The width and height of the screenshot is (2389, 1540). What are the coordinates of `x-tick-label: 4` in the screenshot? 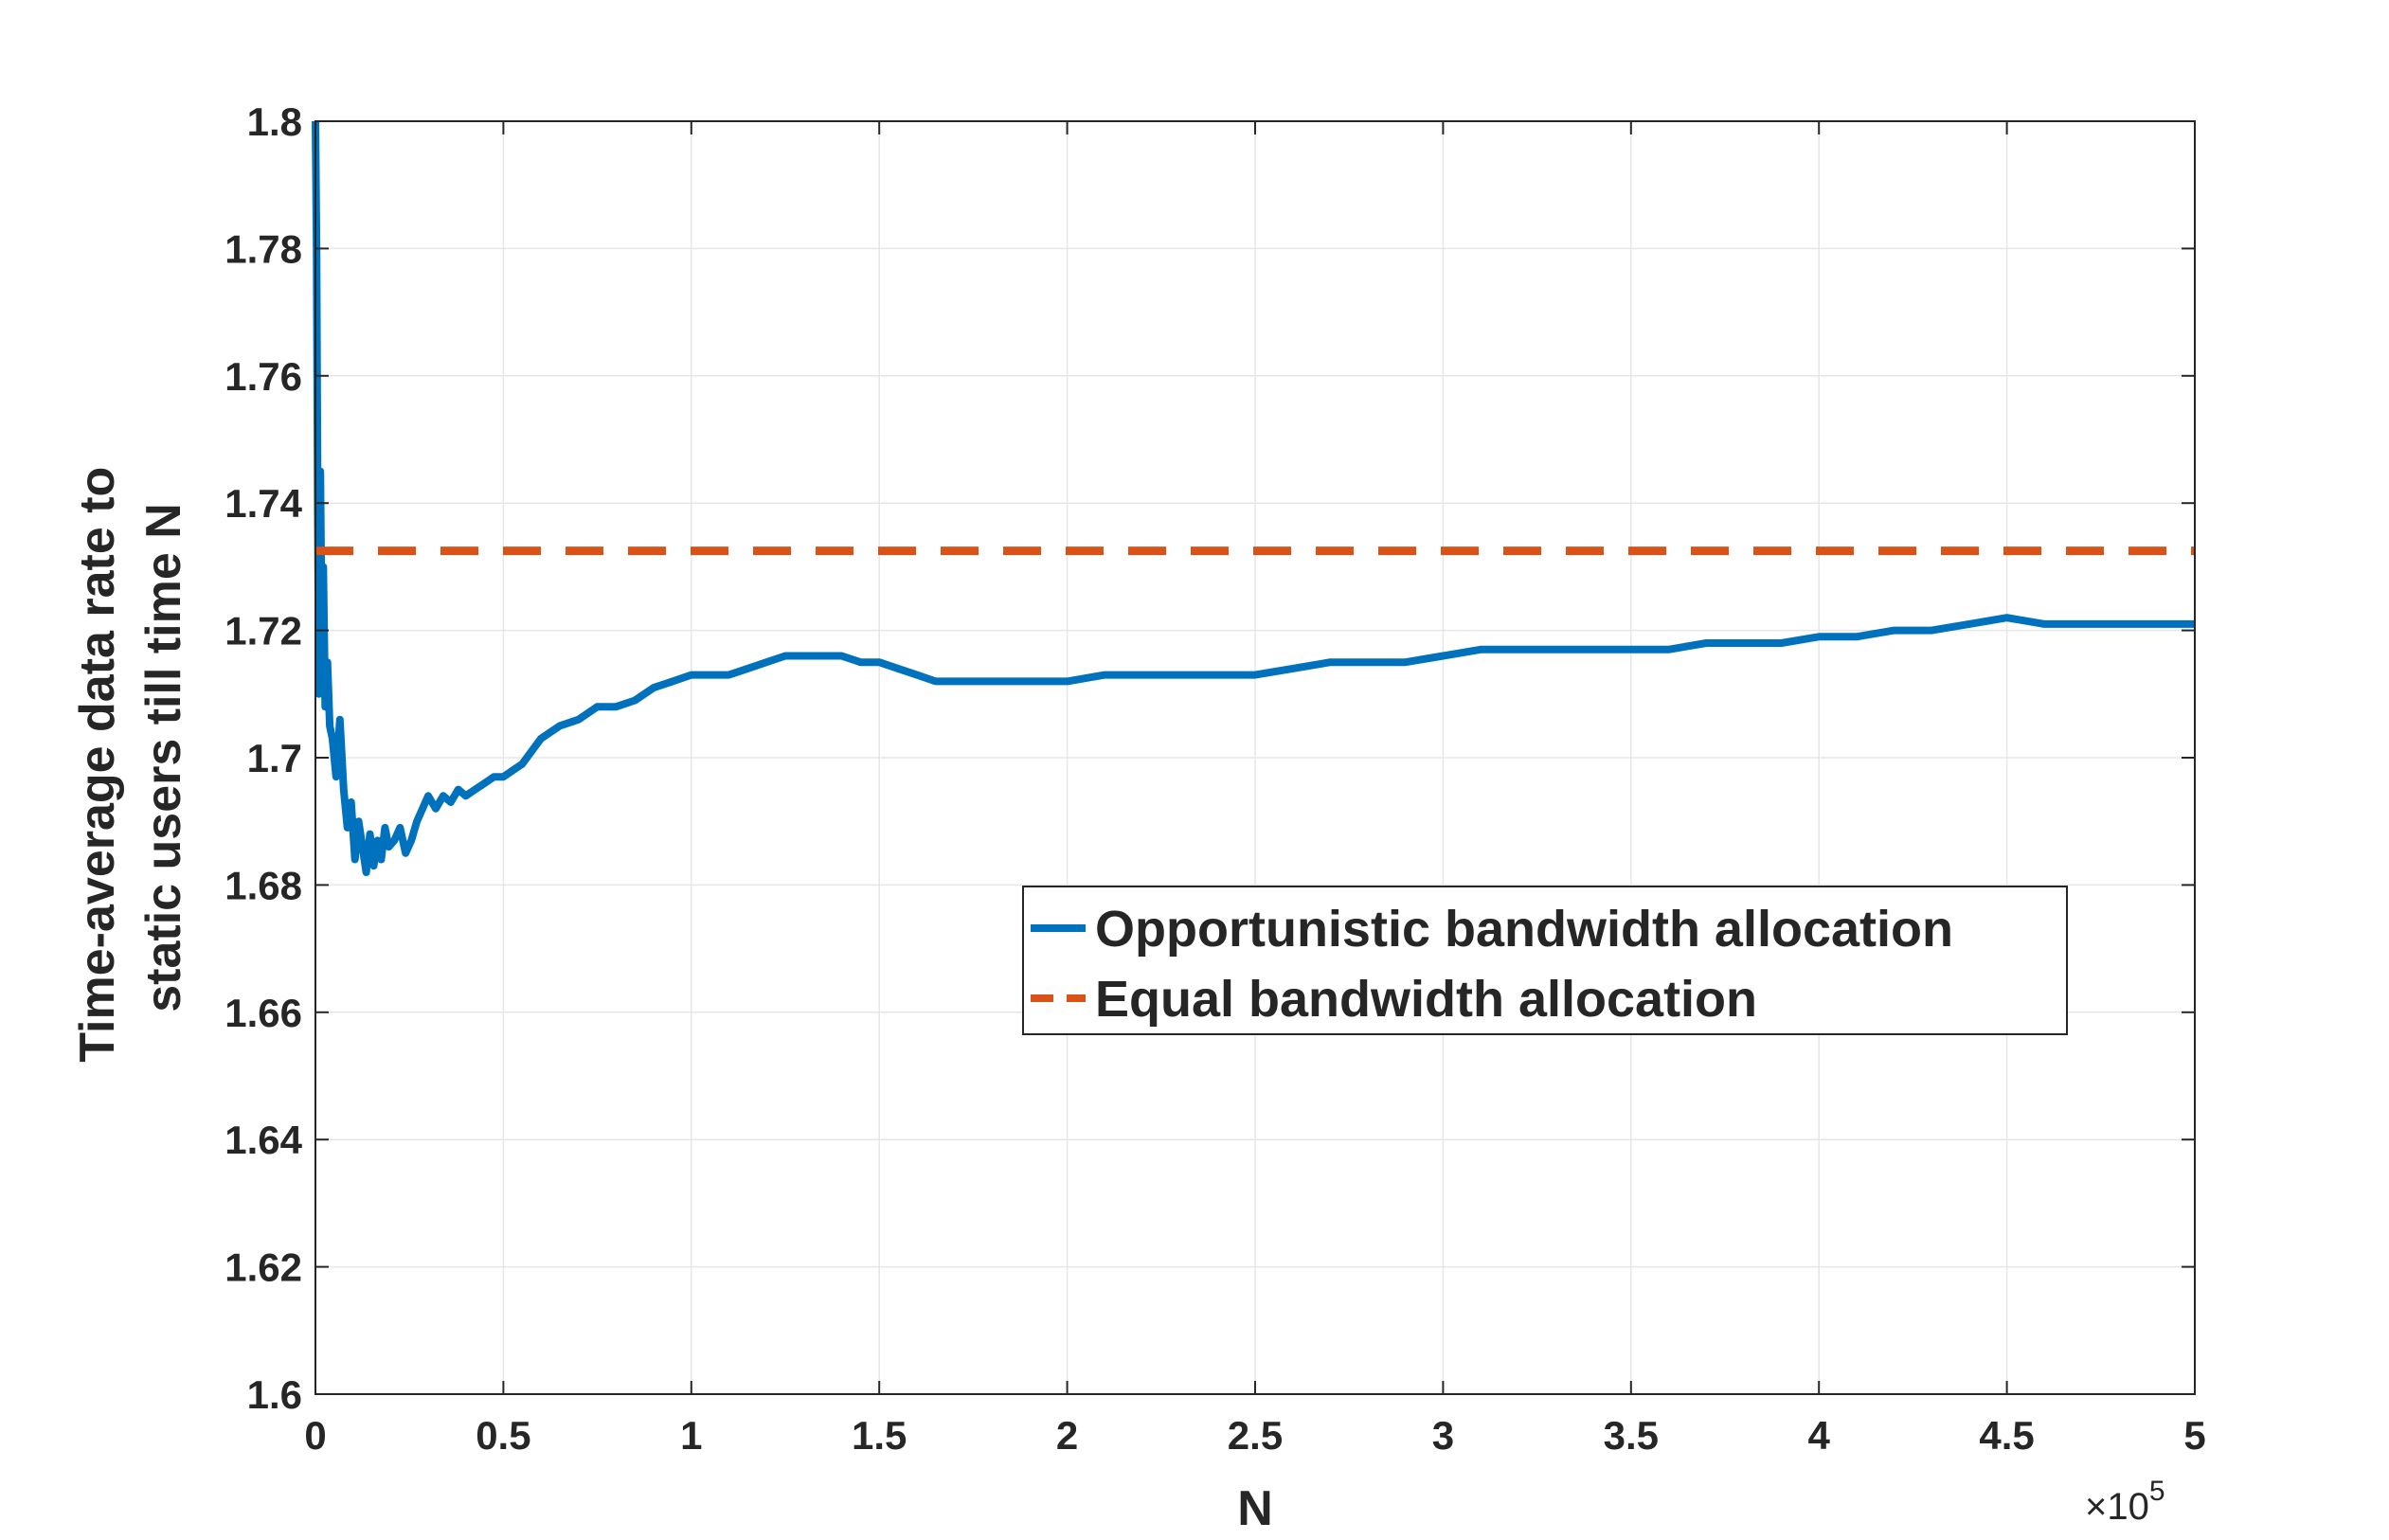 It's located at (1819, 1435).